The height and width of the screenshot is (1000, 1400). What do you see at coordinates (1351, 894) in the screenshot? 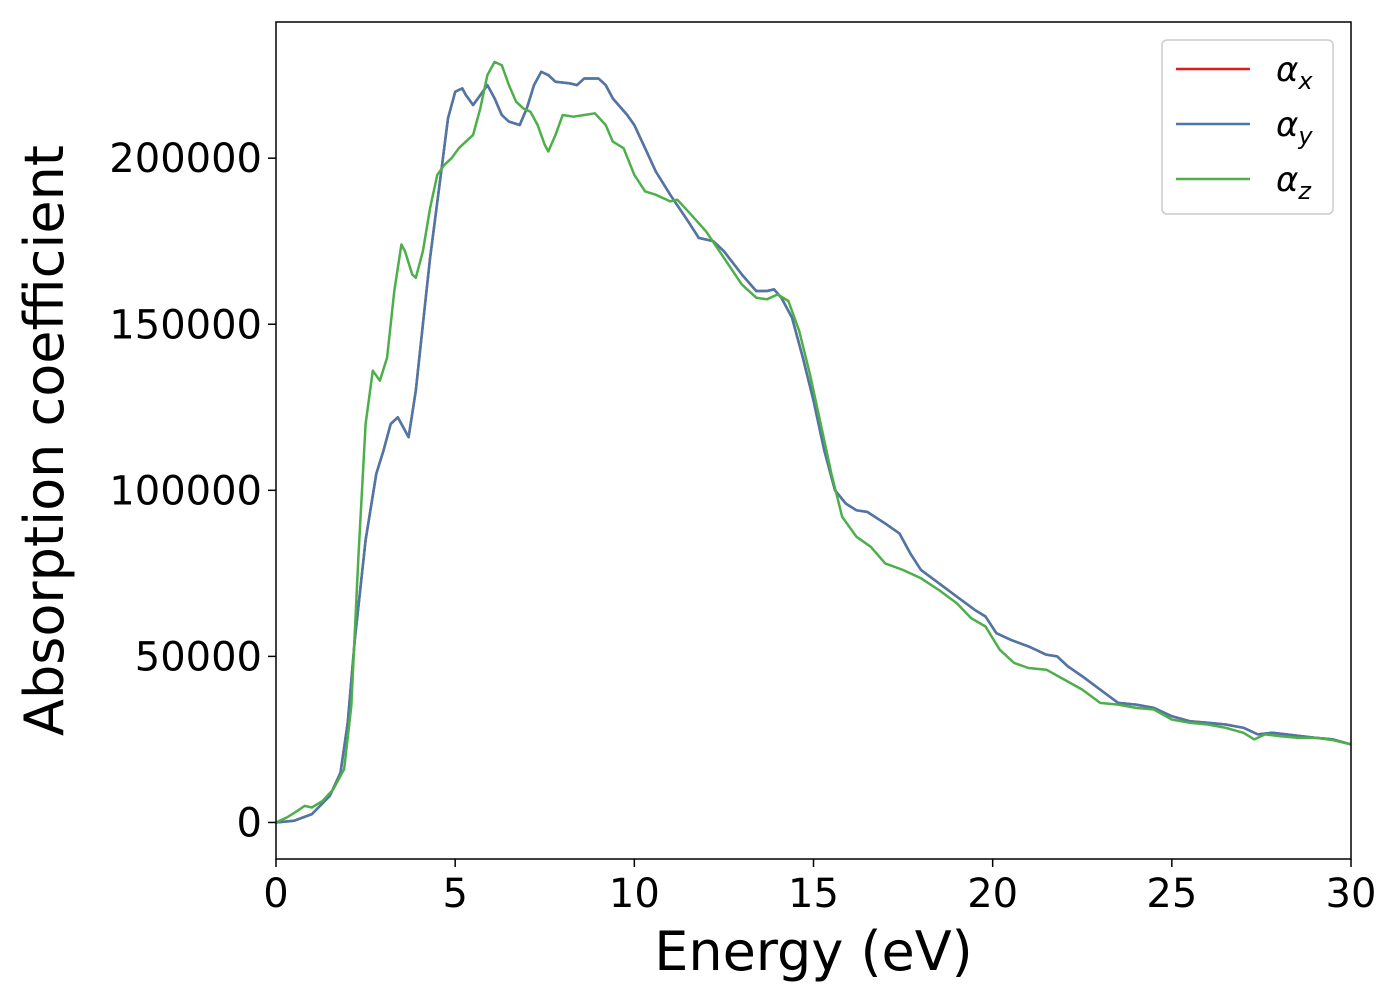
I see `x-tick-label: 30` at bounding box center [1351, 894].